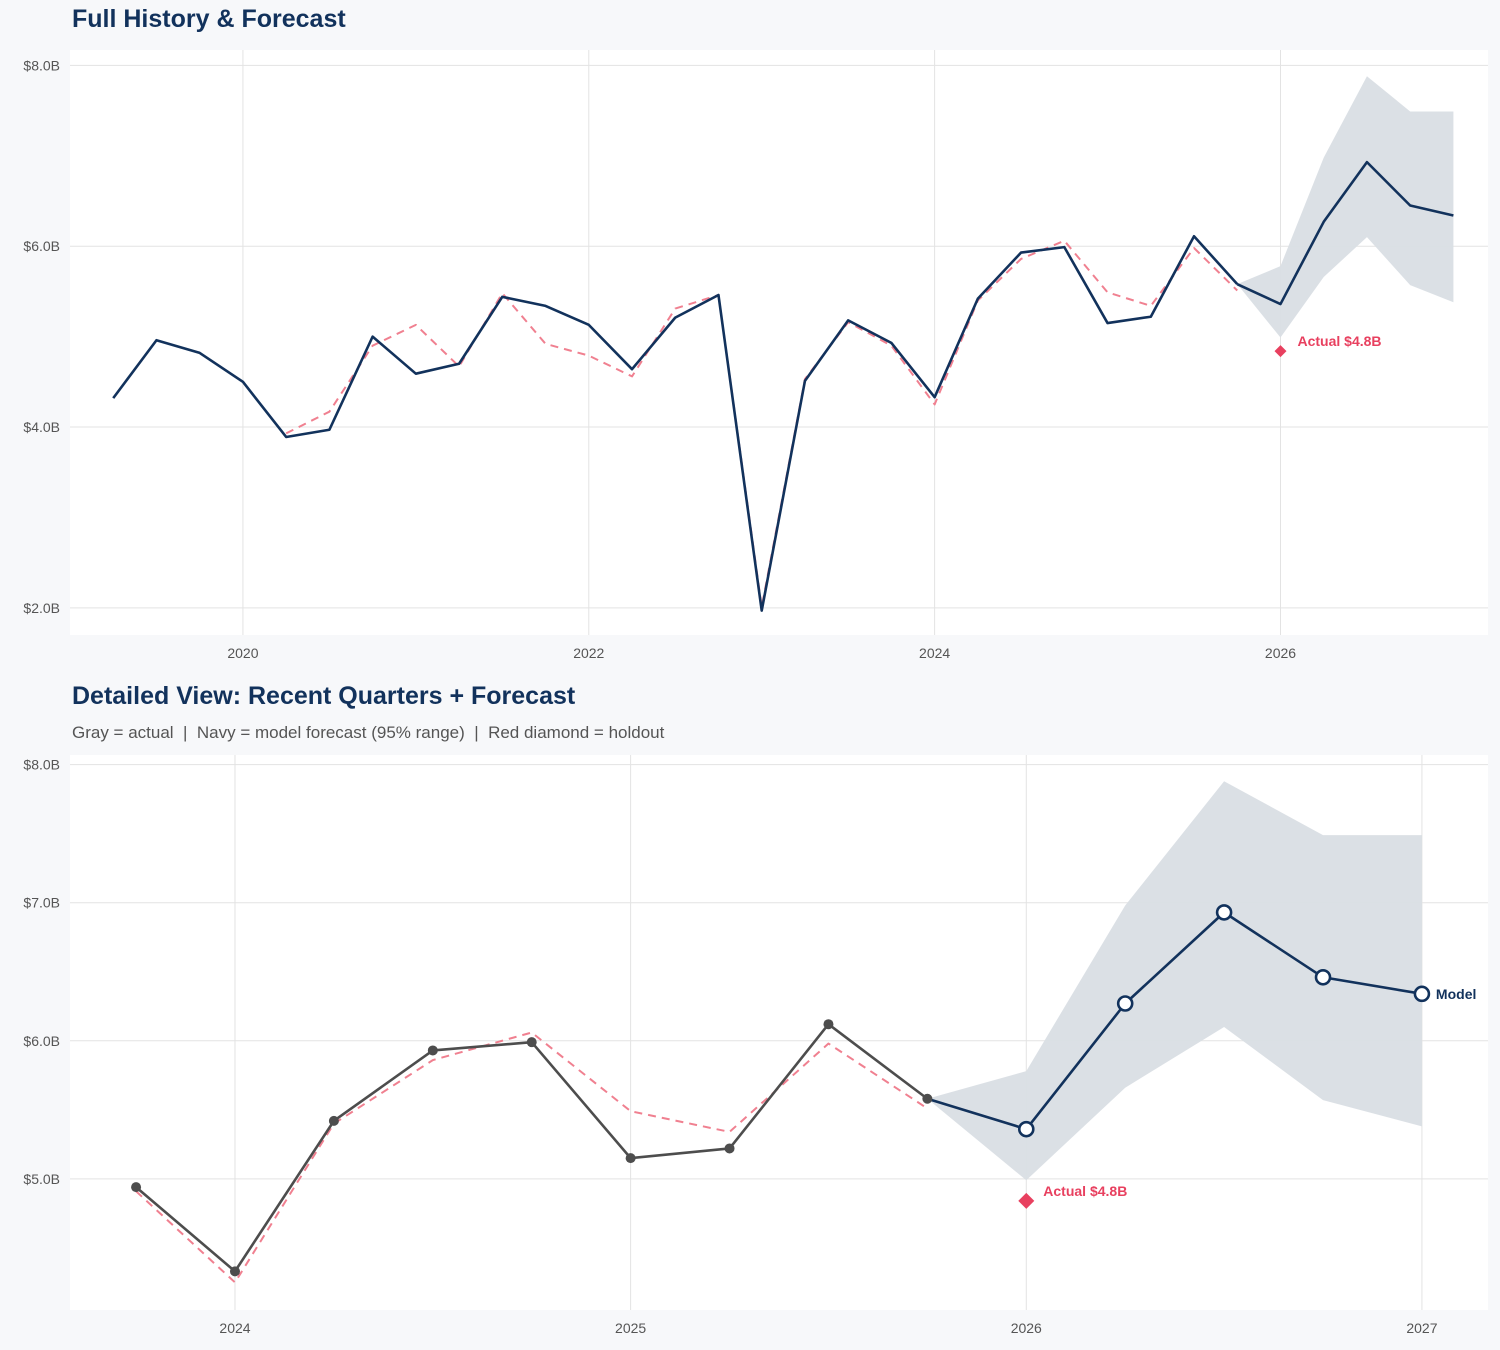 This screenshot has width=1500, height=1350. Describe the element at coordinates (41, 903) in the screenshot. I see `y-tick-label: $7.0B` at that location.